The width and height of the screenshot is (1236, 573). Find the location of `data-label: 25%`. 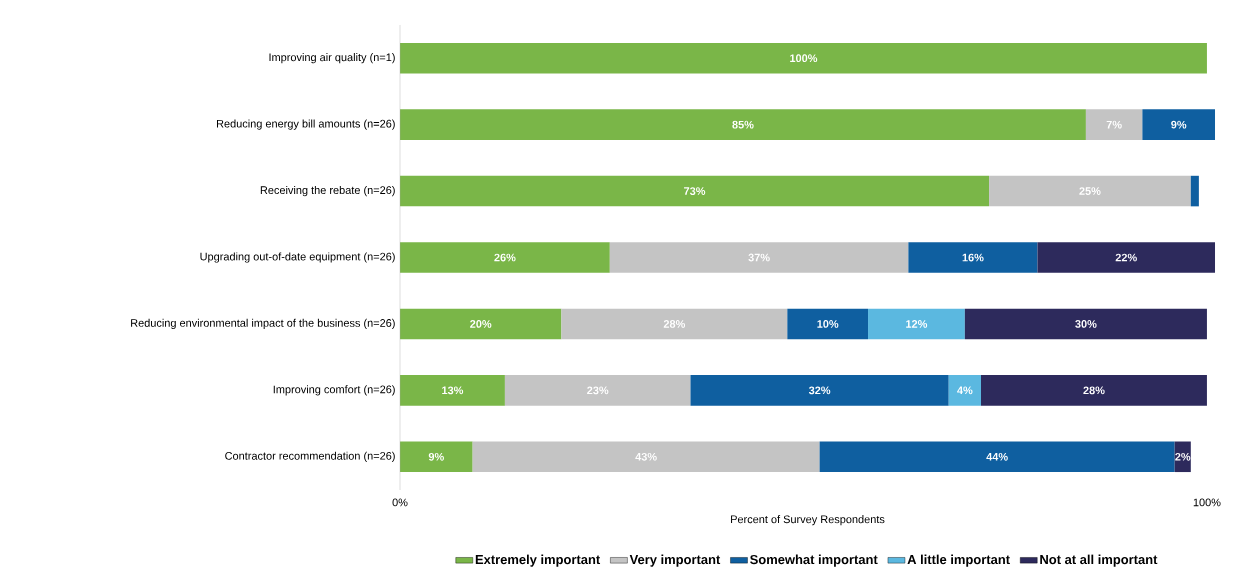

data-label: 25% is located at coordinates (1090, 191).